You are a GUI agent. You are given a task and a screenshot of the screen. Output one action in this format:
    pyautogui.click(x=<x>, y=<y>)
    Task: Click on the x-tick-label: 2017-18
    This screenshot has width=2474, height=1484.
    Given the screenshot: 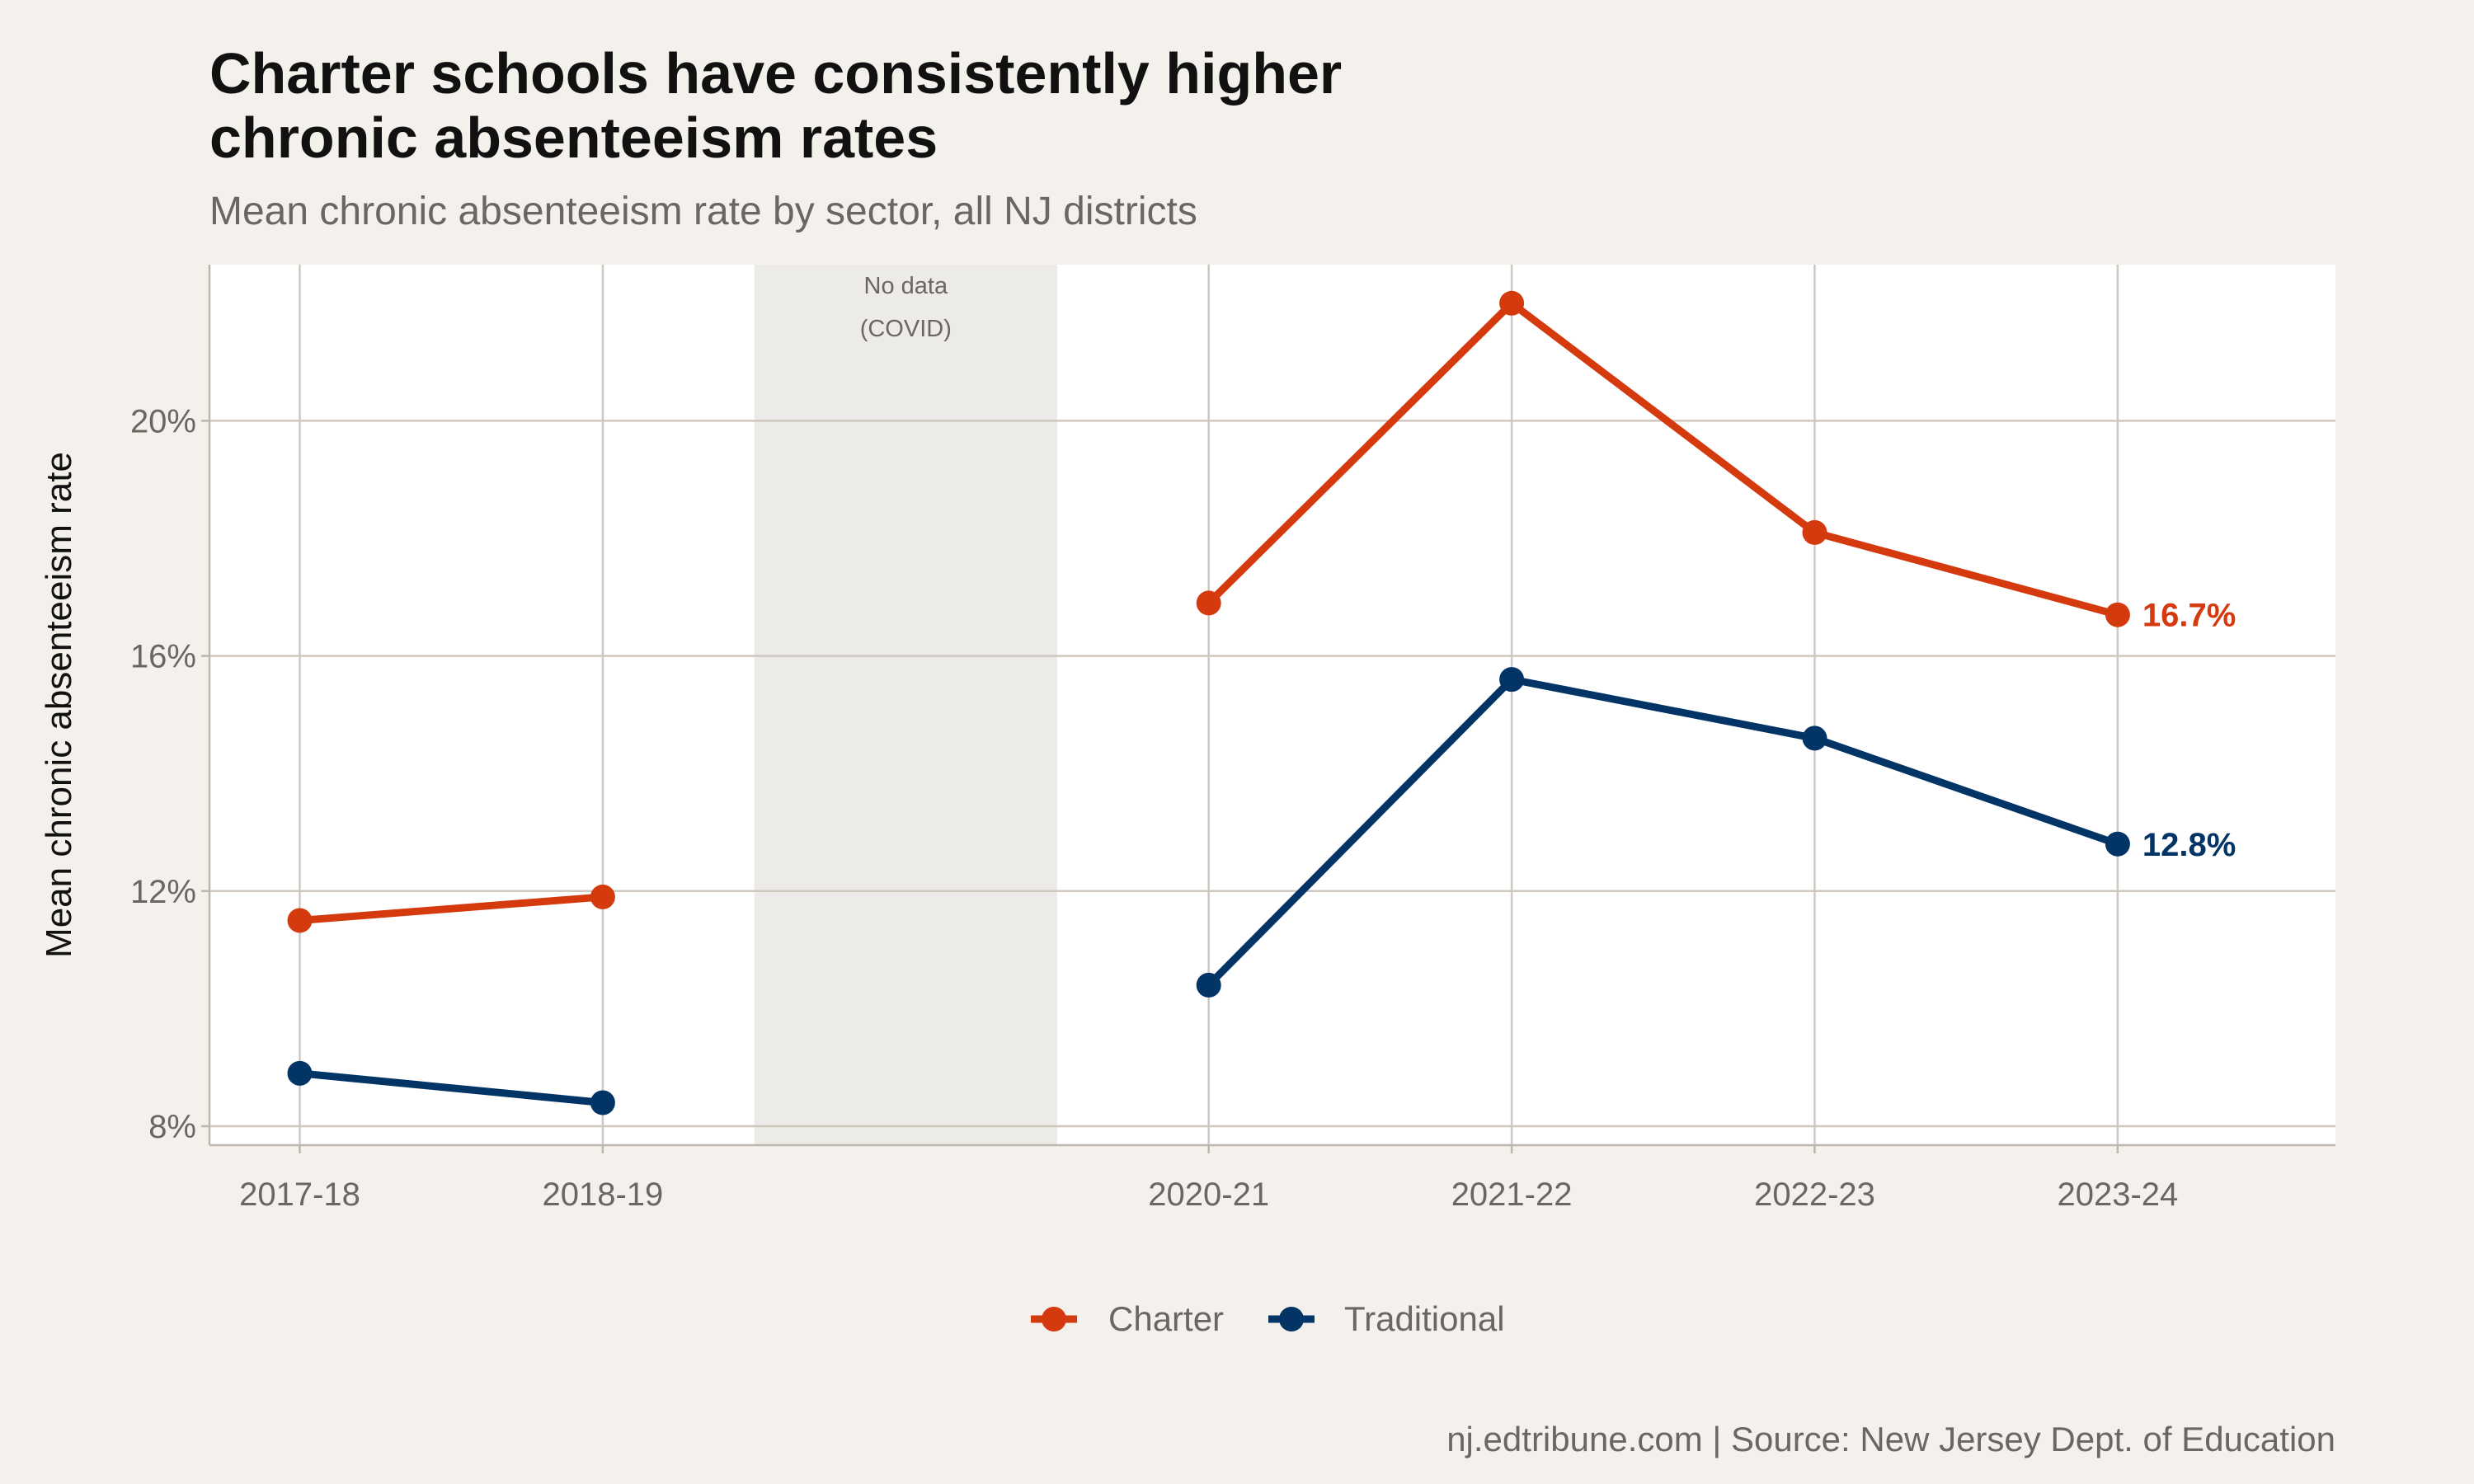 What is the action you would take?
    pyautogui.click(x=299, y=1194)
    